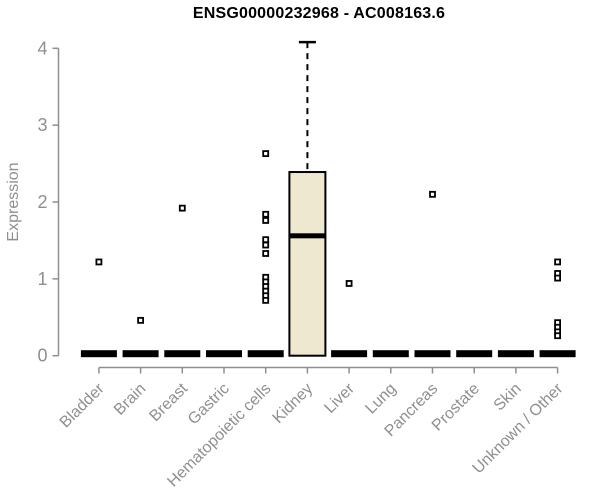  What do you see at coordinates (557, 308) in the screenshot?
I see `boxplot-unknown-other` at bounding box center [557, 308].